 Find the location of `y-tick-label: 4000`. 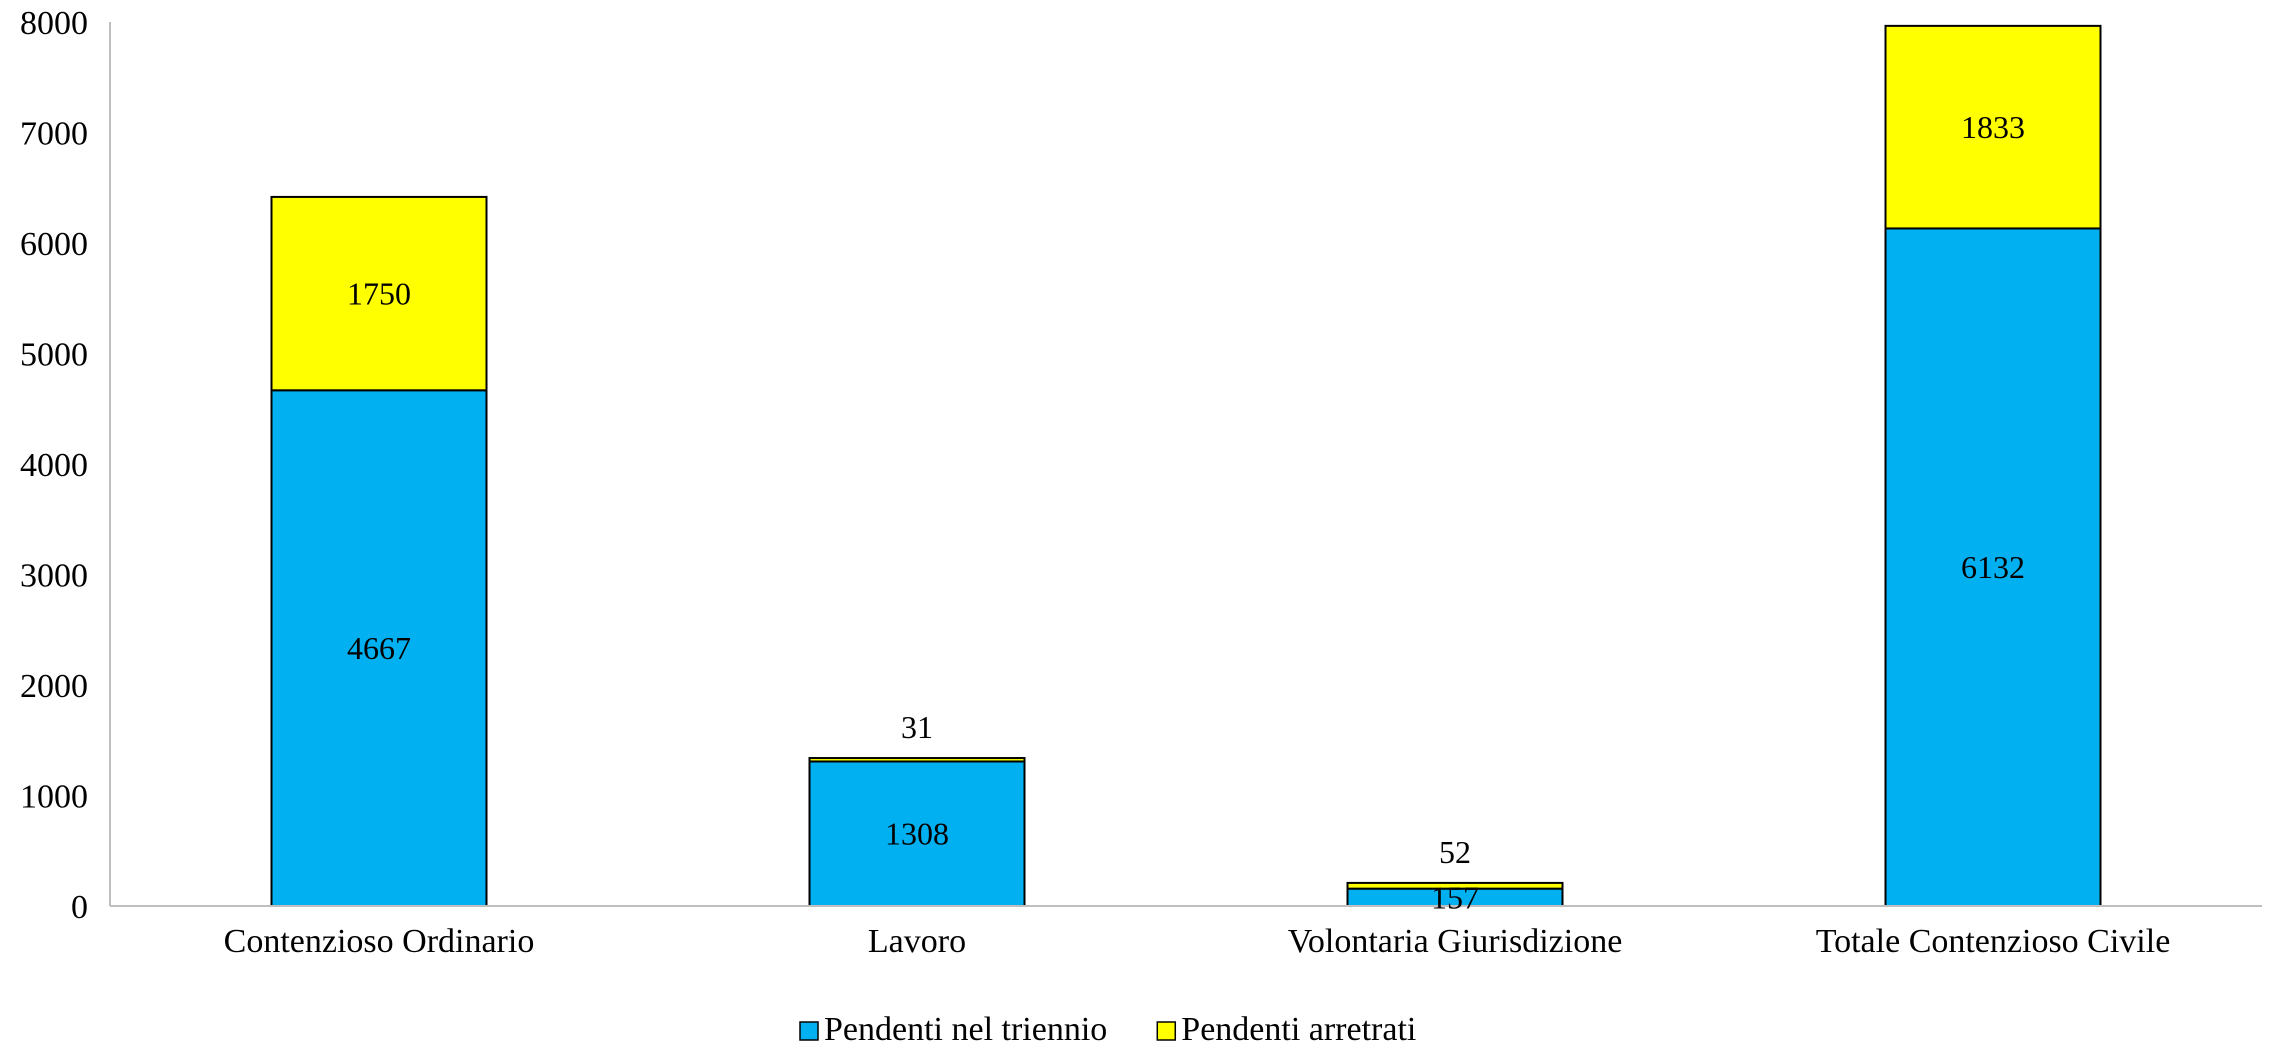

y-tick-label: 4000 is located at coordinates (54, 465).